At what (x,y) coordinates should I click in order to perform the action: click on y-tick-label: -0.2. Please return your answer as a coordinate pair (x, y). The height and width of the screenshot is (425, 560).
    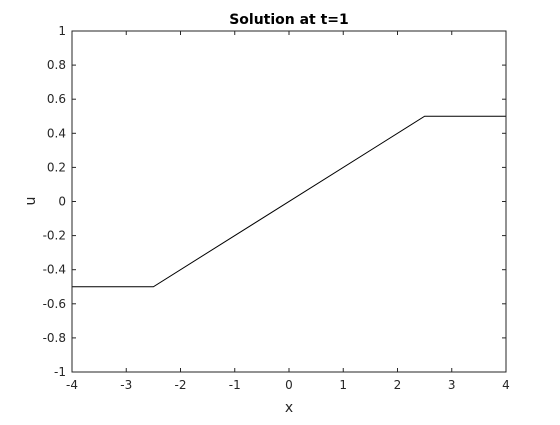
    Looking at the image, I should click on (54, 236).